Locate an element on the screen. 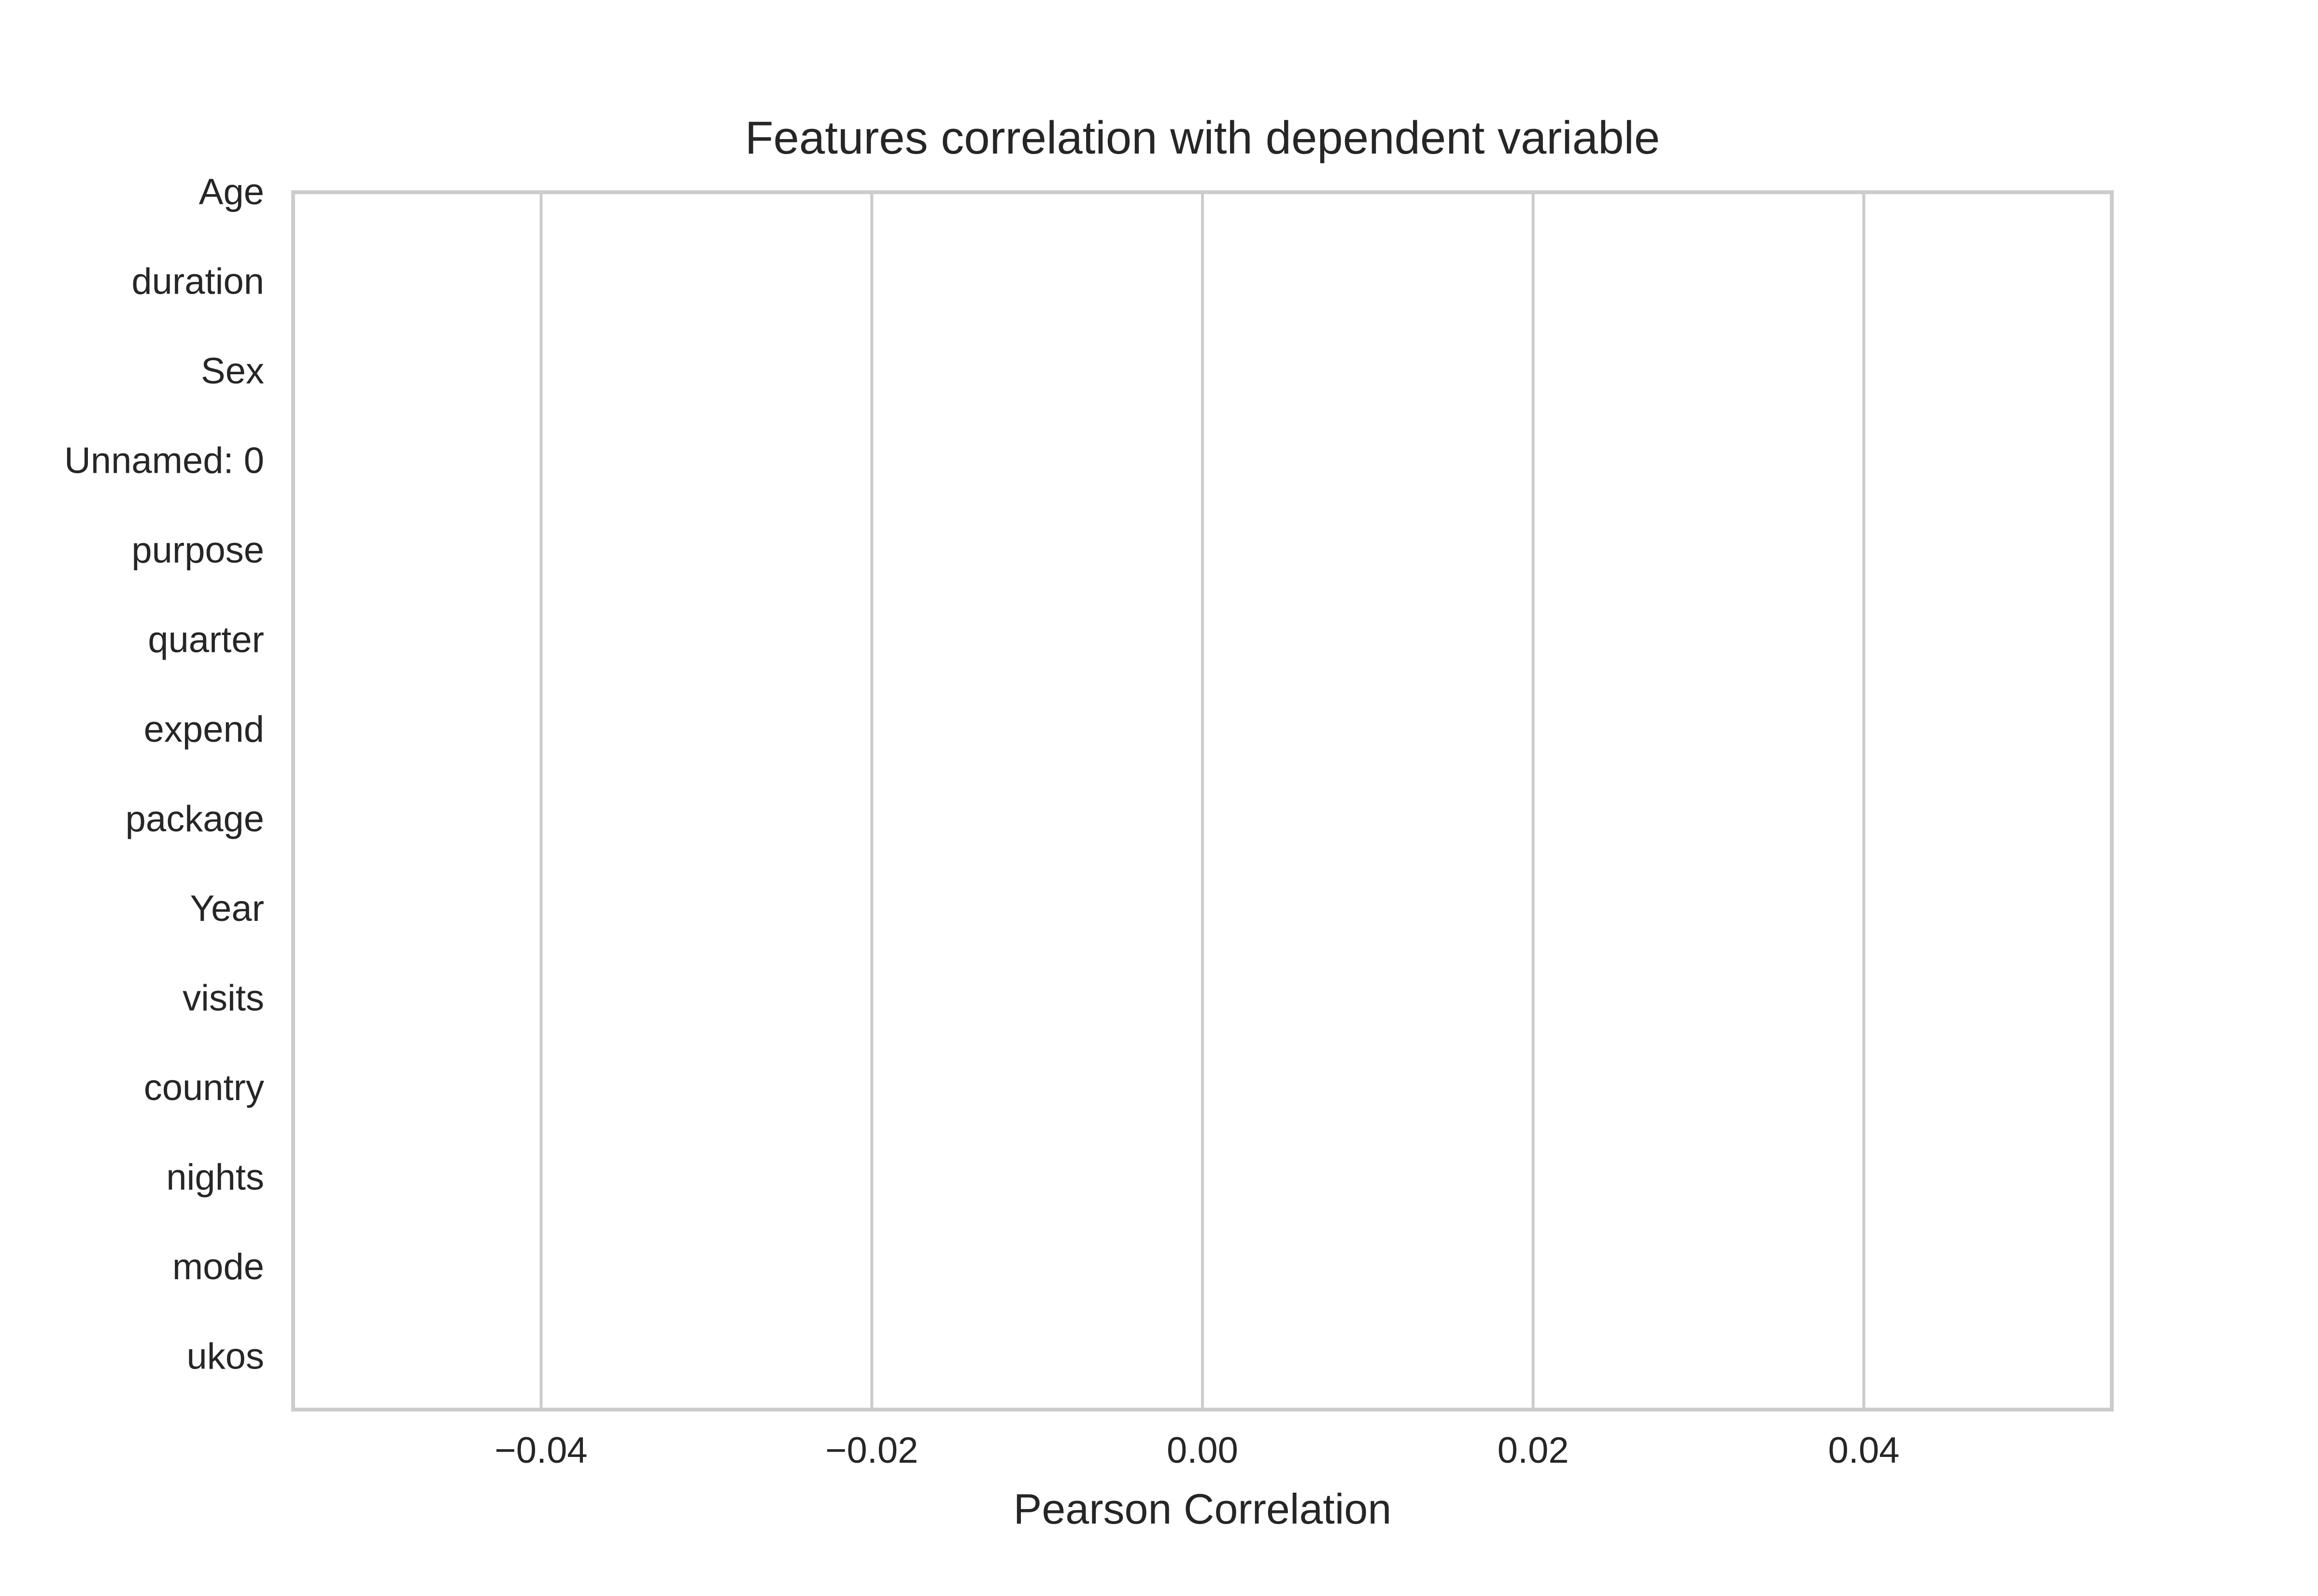  y-tick-label: Age is located at coordinates (232, 191).